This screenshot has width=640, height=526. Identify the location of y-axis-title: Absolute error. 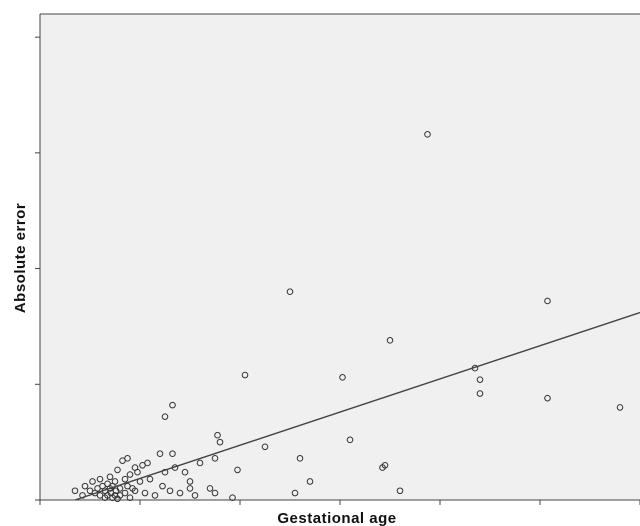
(20, 258).